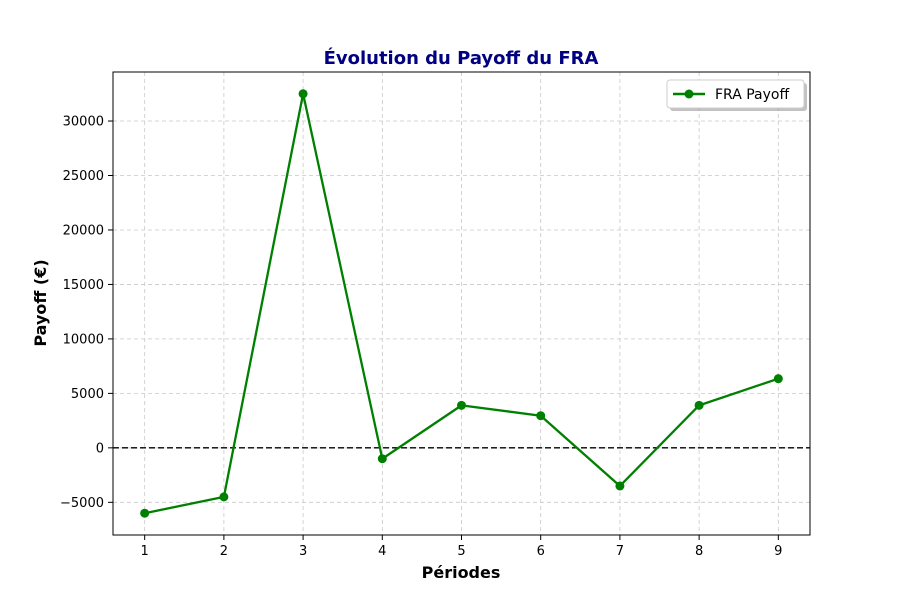  I want to click on x-axis-ticks: 1 2 3 4 5 6 7 8 9, so click(461, 547).